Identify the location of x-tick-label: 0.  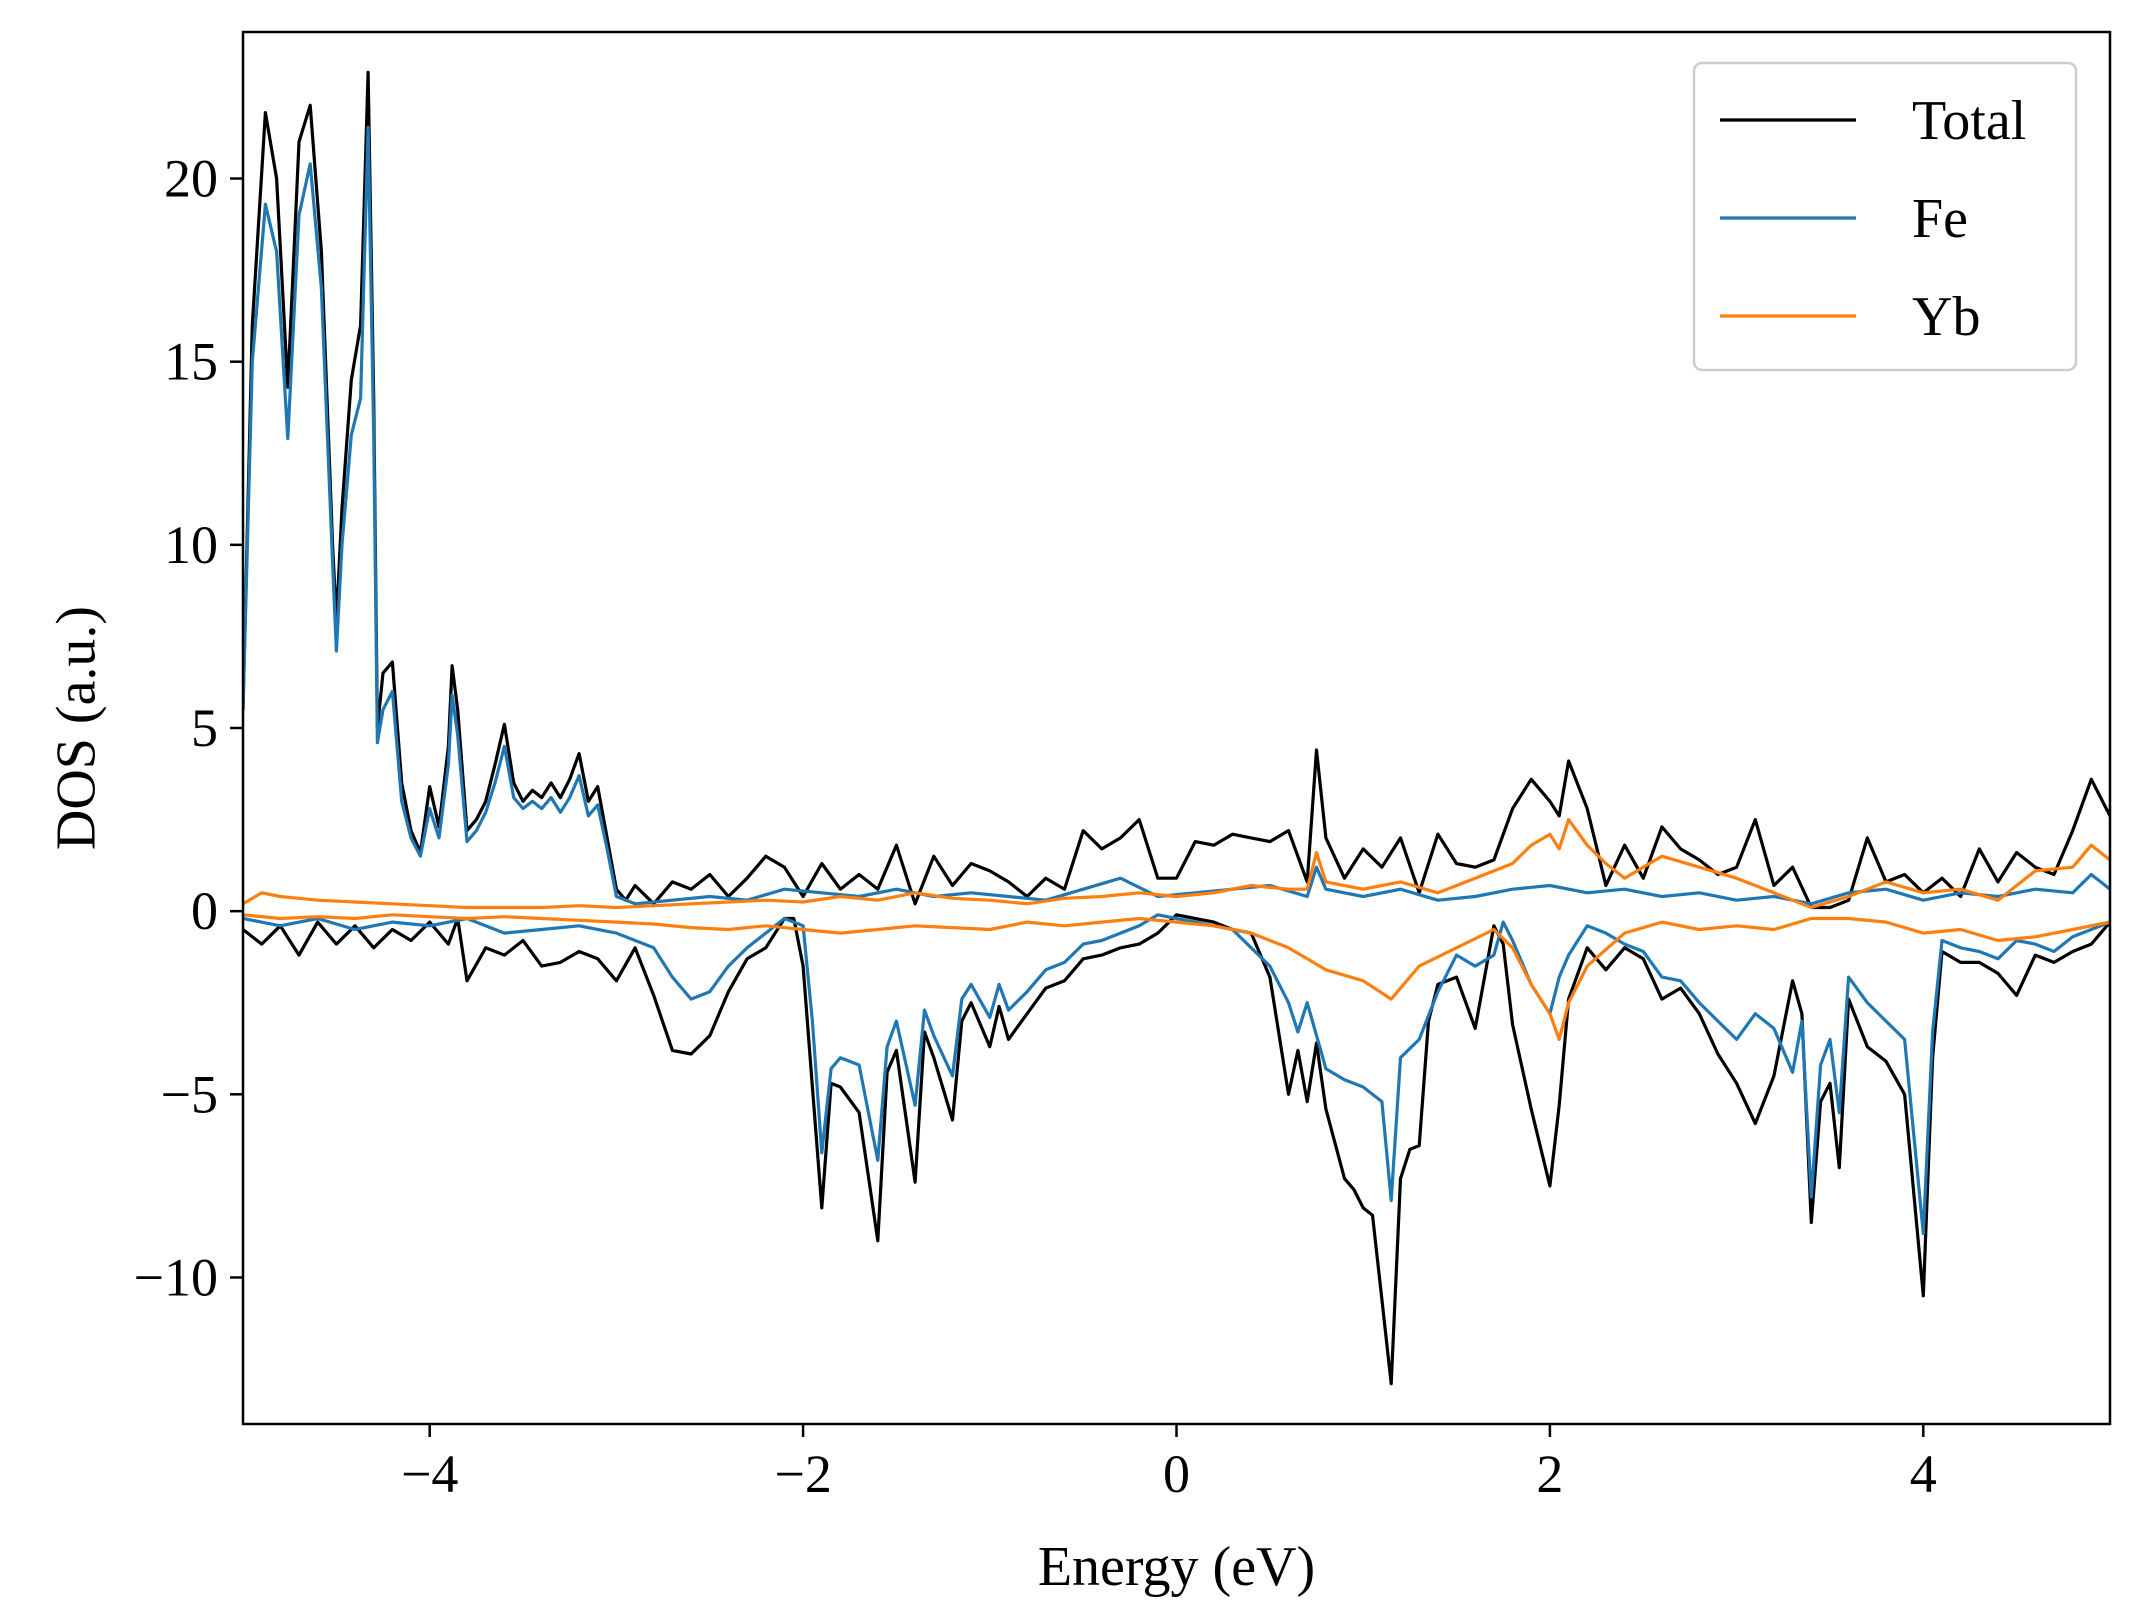
(1176, 1474).